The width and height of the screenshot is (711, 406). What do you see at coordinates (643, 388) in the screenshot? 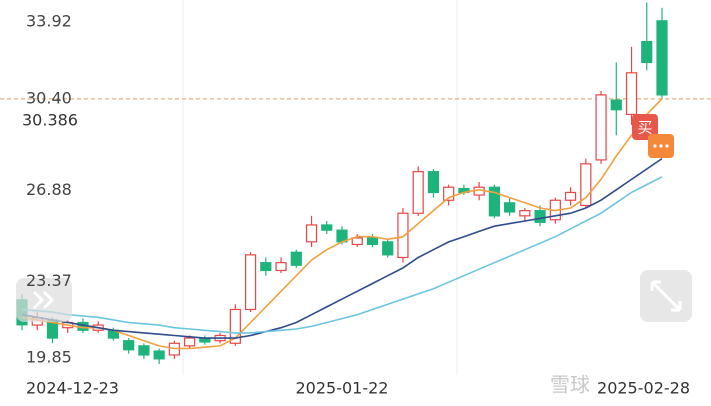
I see `x-tick-label: 2025-02-28` at bounding box center [643, 388].